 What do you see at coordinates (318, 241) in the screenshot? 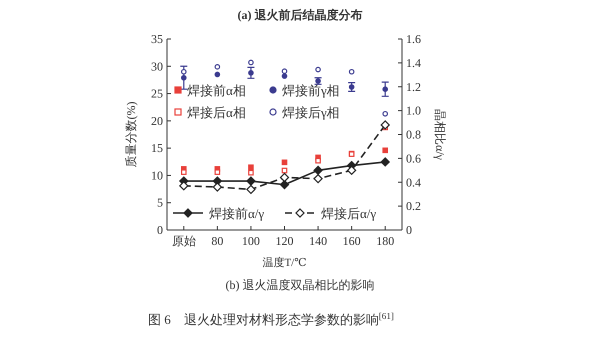
I see `x-tick-label: 140` at bounding box center [318, 241].